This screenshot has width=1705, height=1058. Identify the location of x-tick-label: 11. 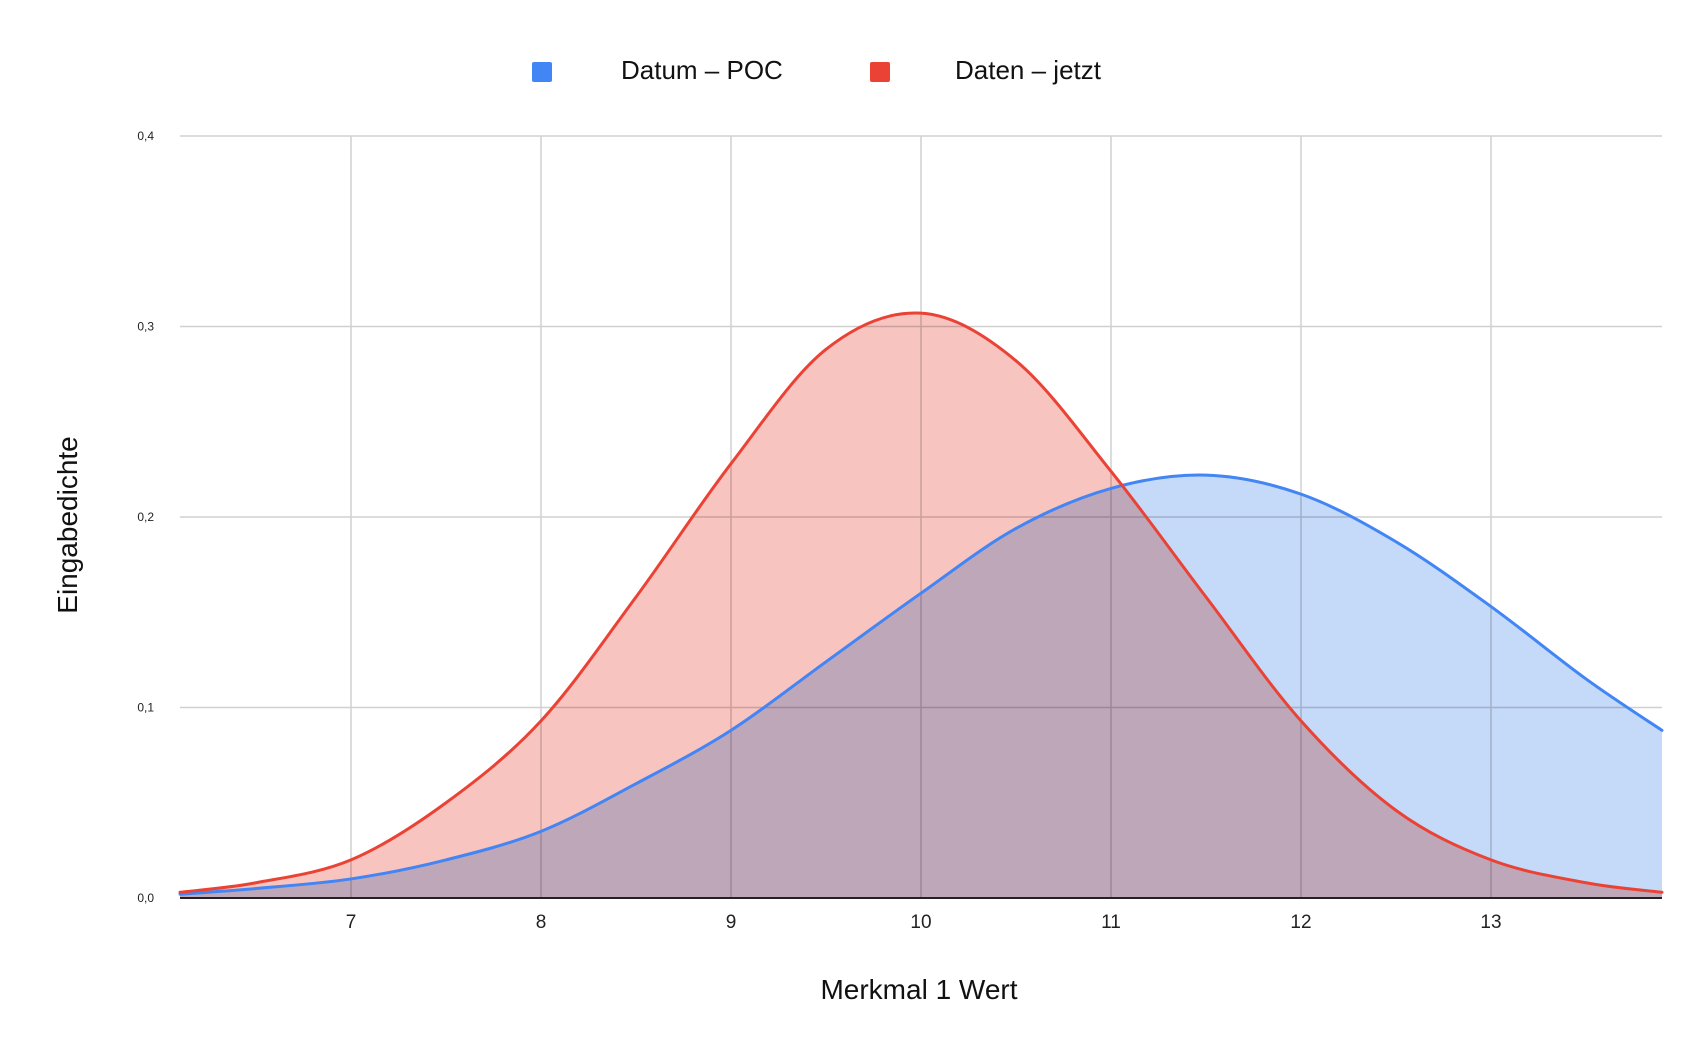
(1111, 922).